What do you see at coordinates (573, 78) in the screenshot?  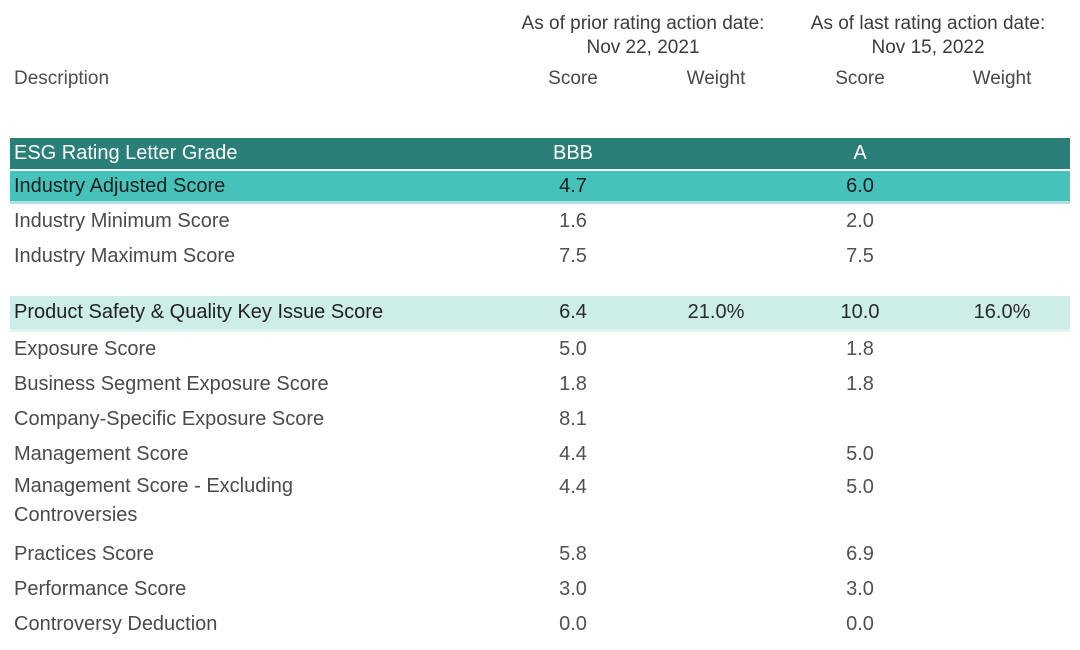 I see `column-header-prior-score: Score` at bounding box center [573, 78].